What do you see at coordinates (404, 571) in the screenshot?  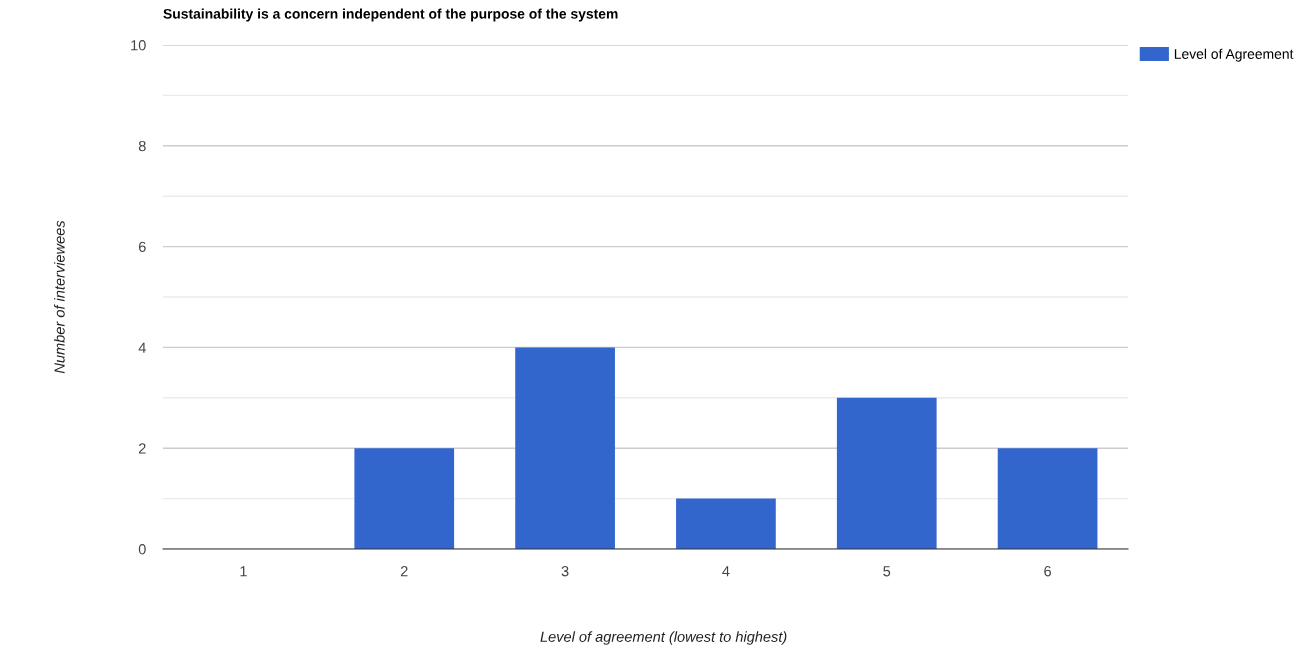 I see `x-tick-label: 2` at bounding box center [404, 571].